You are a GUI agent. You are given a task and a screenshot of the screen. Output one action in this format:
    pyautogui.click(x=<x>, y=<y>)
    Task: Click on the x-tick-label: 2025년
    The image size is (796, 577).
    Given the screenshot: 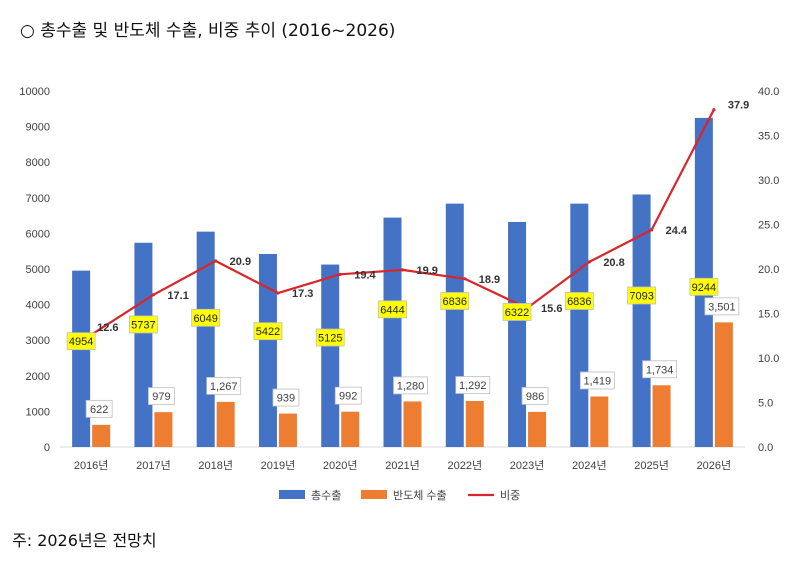 What is the action you would take?
    pyautogui.click(x=651, y=465)
    